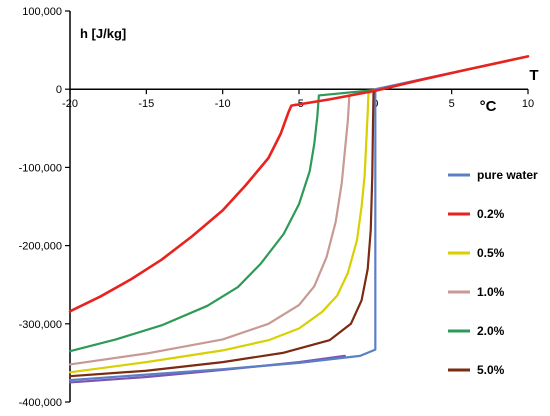 Image resolution: width=550 pixels, height=416 pixels. I want to click on y-tick-label: -200,000, so click(40, 247).